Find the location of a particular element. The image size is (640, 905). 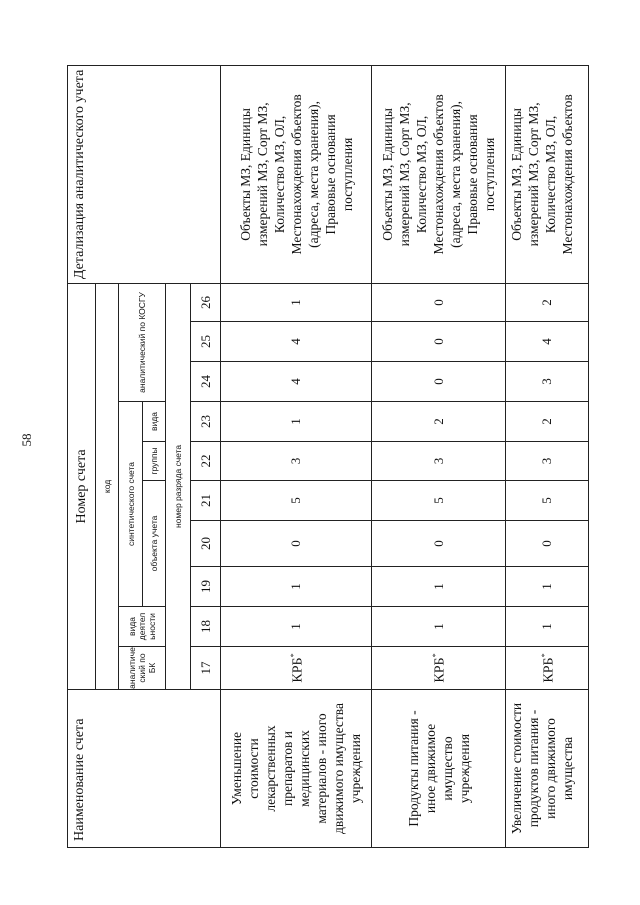

header-accounting-object: объекта учета is located at coordinates (154, 543).